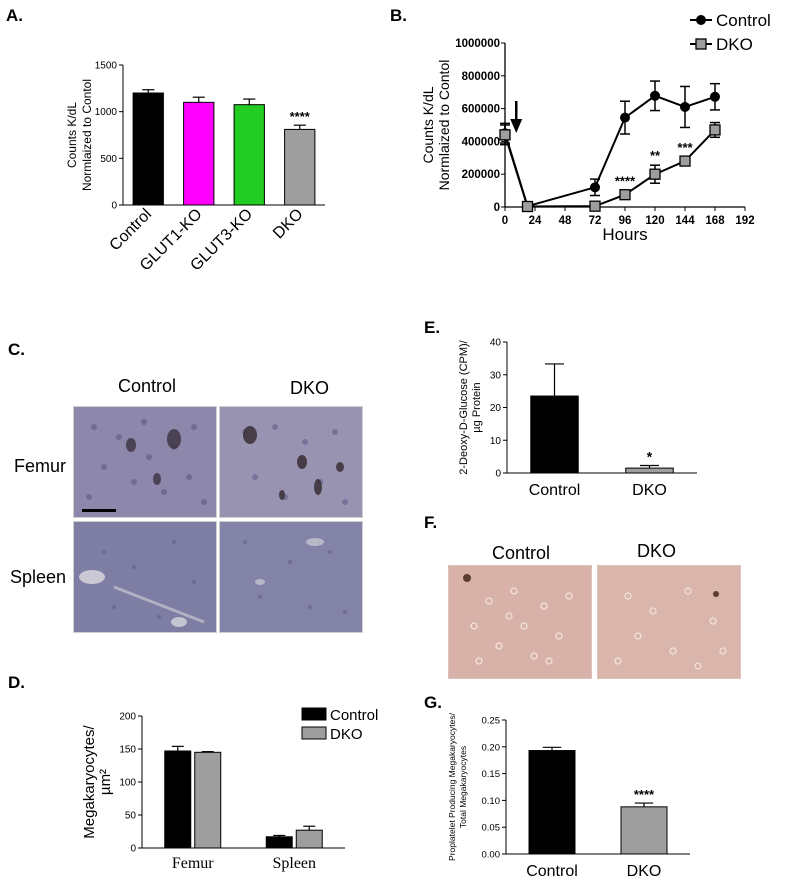  Describe the element at coordinates (310, 388) in the screenshot. I see `c-col-label-dko: DKO` at that location.